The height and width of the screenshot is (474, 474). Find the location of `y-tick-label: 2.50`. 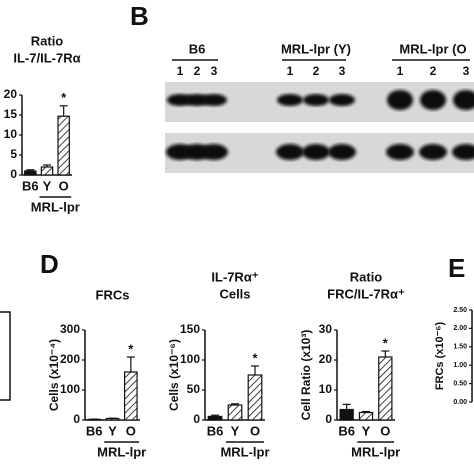

y-tick-label: 2.50 is located at coordinates (460, 310).